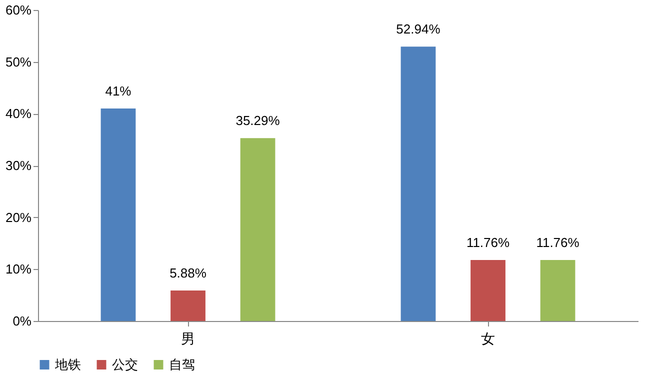 The width and height of the screenshot is (654, 380). What do you see at coordinates (67, 364) in the screenshot?
I see `legend-label: 地铁` at bounding box center [67, 364].